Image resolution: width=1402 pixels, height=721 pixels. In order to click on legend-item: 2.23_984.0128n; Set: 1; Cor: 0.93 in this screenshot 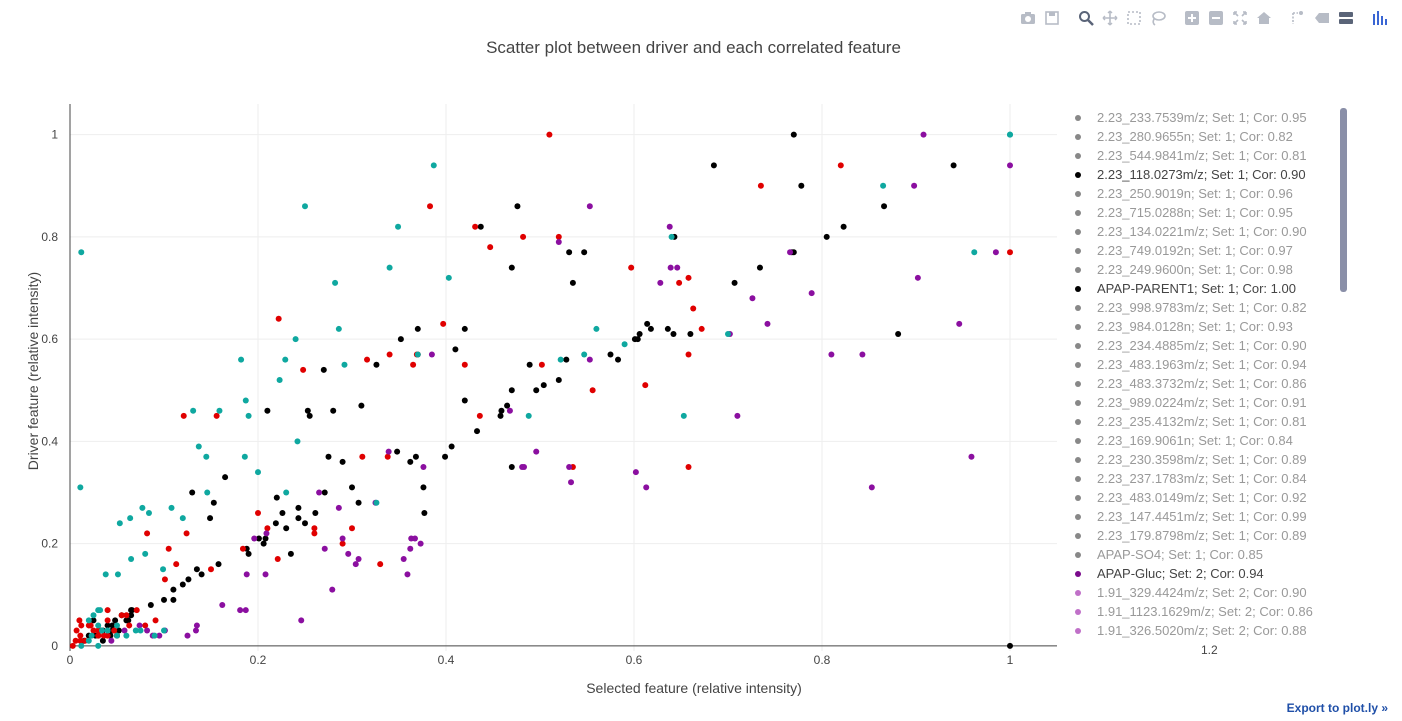, I will do `click(1205, 326)`.